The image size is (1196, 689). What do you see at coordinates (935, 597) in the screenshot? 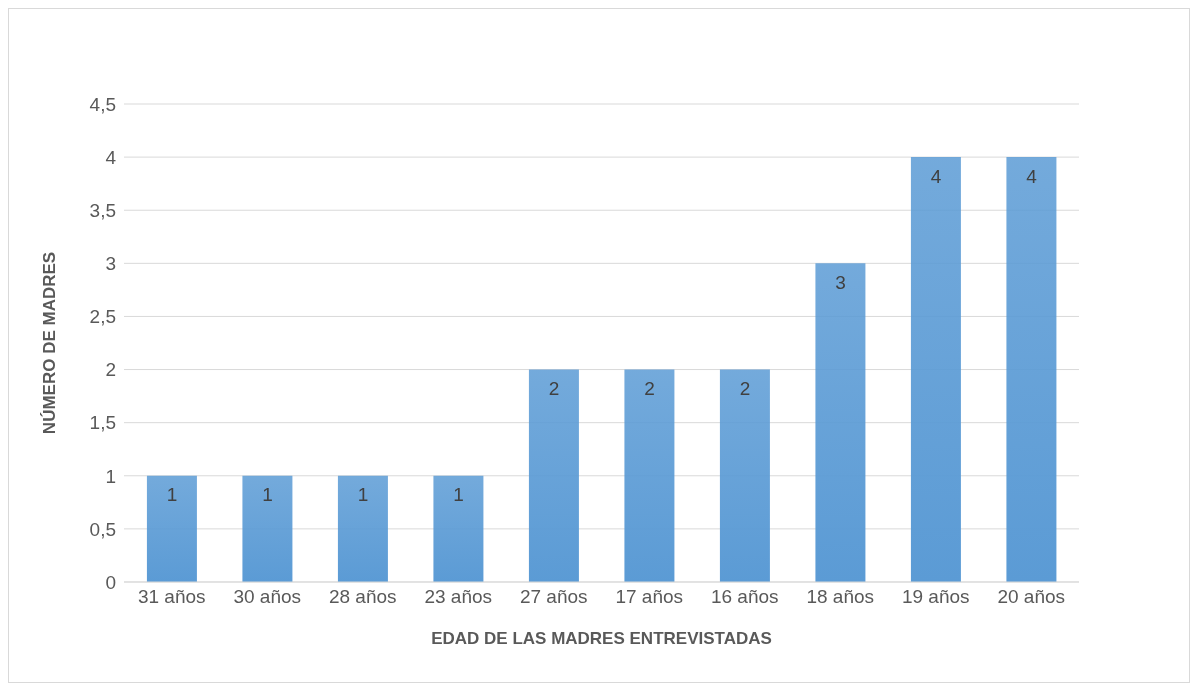
I see `x-tick-label: 19 años` at bounding box center [935, 597].